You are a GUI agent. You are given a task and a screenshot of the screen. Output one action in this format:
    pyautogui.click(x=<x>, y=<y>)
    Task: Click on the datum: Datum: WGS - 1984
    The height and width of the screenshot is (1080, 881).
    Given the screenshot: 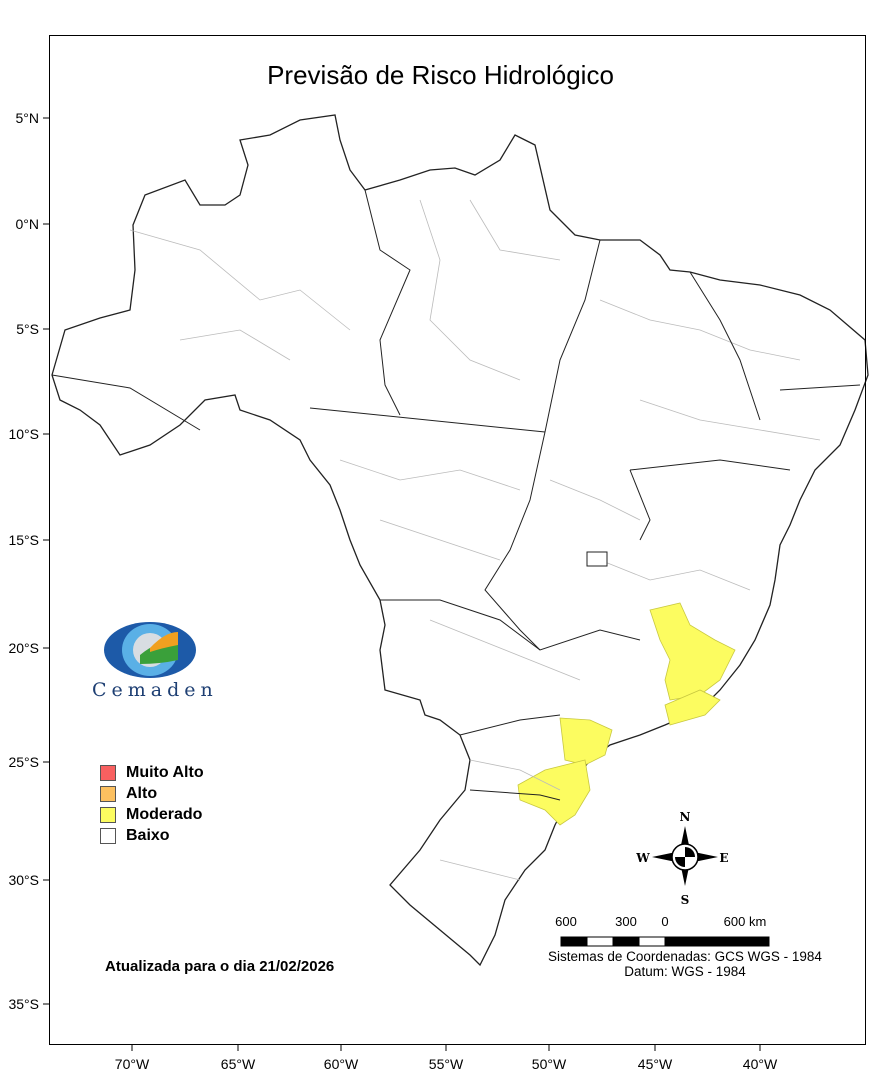 What is the action you would take?
    pyautogui.click(x=685, y=971)
    